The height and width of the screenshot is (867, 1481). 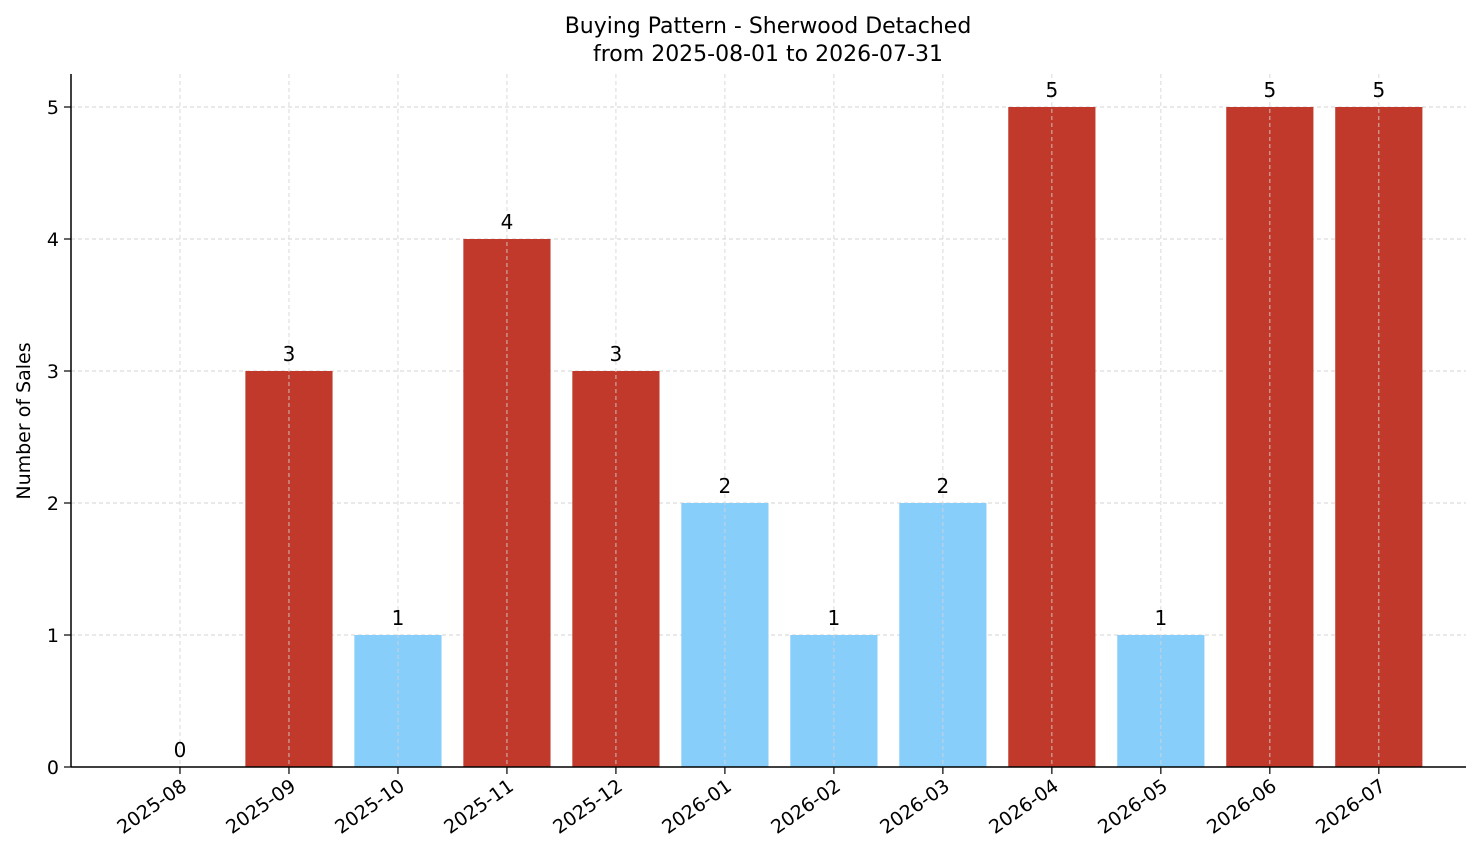 What do you see at coordinates (479, 807) in the screenshot?
I see `x-tick-label-2025-11: 2025-11` at bounding box center [479, 807].